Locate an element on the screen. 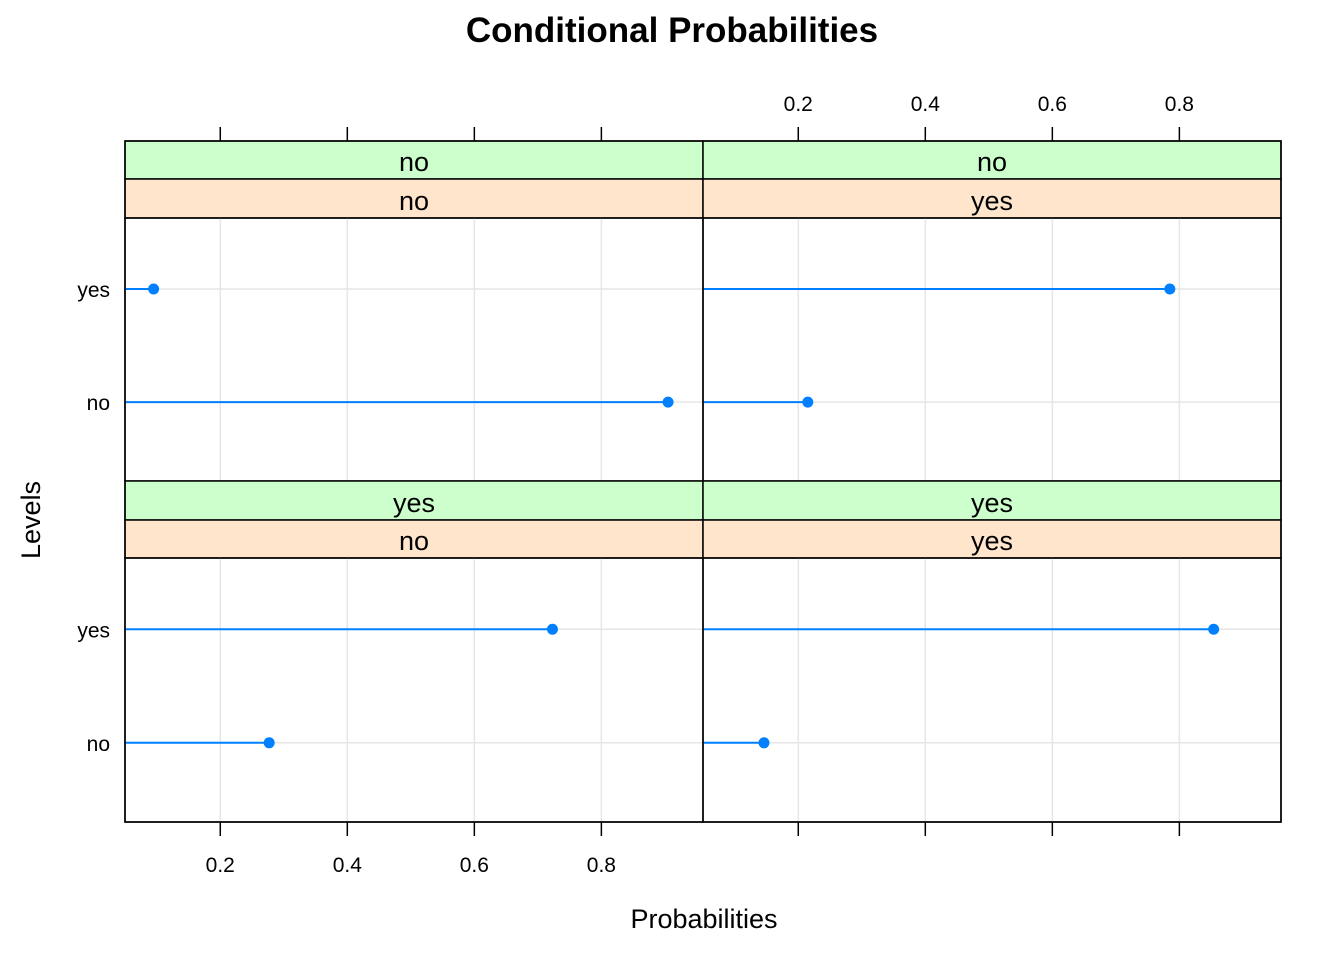  x-tick-label-top: 0.6 is located at coordinates (1052, 104).